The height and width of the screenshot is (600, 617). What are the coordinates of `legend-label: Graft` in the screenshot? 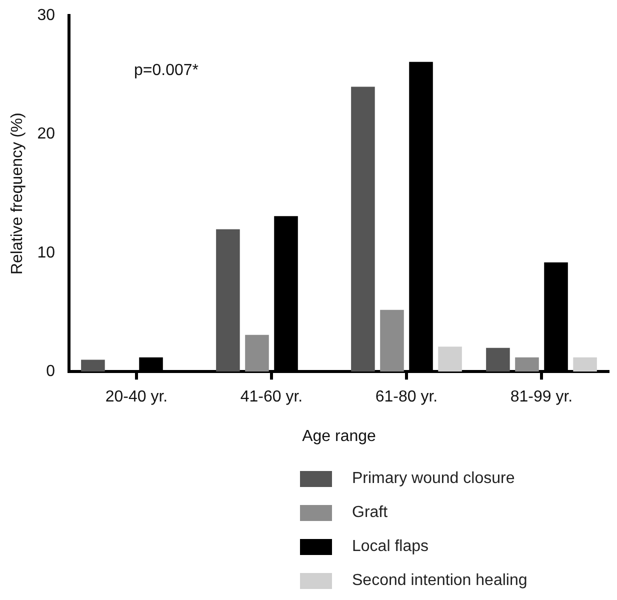 It's located at (370, 513).